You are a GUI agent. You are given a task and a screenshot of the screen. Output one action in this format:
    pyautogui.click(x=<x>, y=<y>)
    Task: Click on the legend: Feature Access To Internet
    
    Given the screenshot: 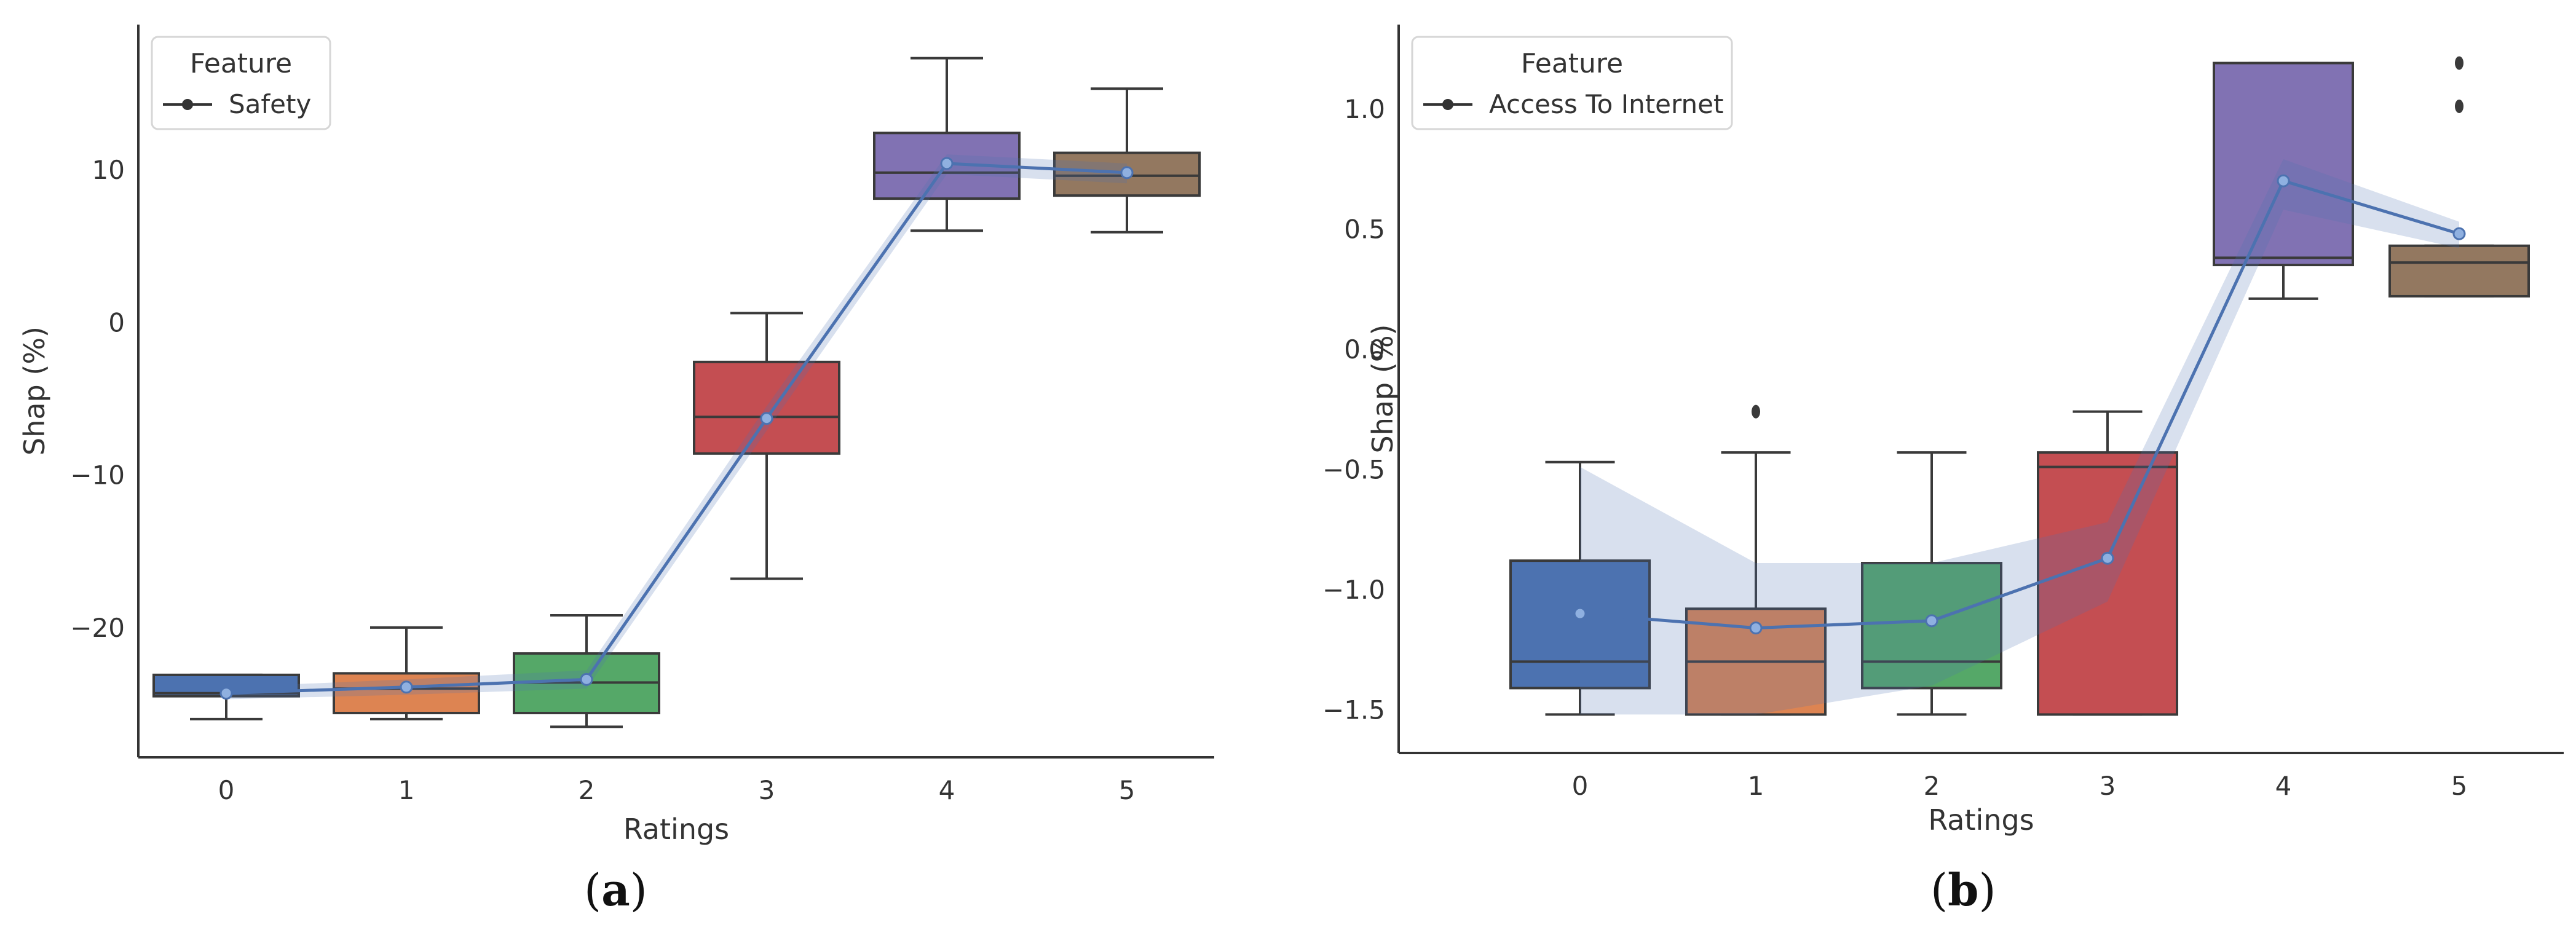 What is the action you would take?
    pyautogui.click(x=1572, y=83)
    